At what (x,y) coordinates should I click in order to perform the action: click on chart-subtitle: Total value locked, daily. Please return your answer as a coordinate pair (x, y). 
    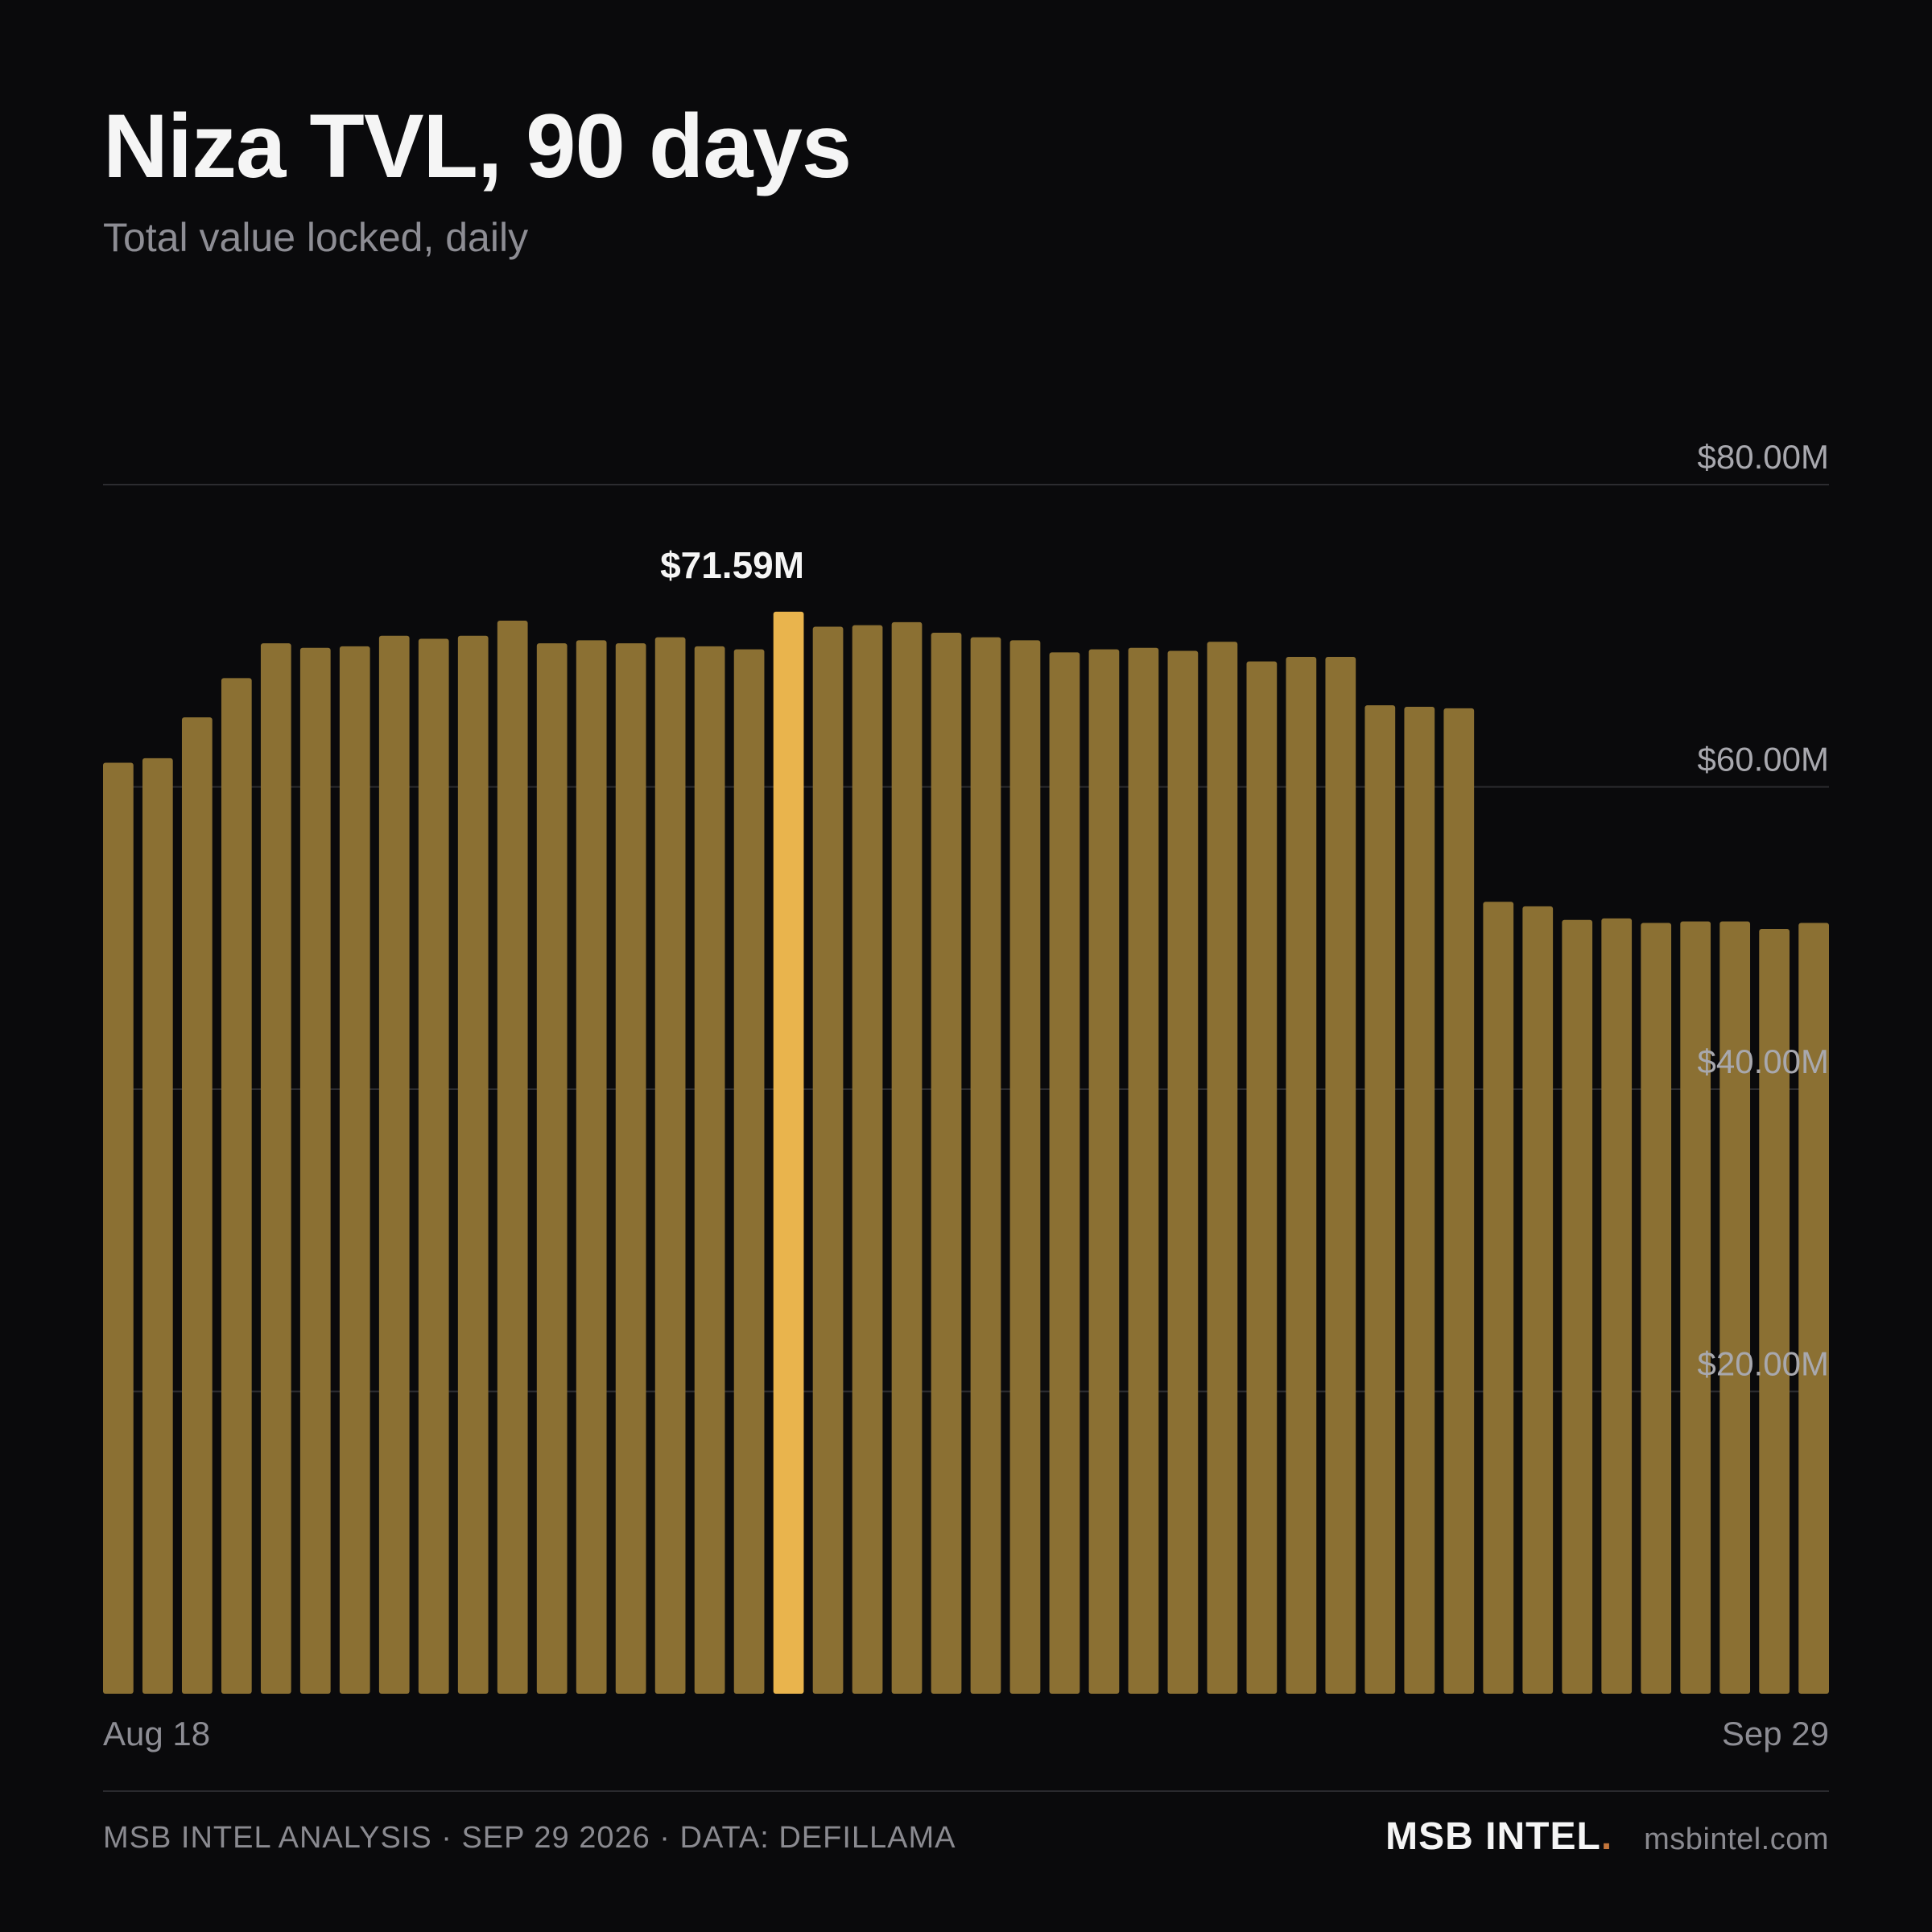
    Looking at the image, I should click on (316, 237).